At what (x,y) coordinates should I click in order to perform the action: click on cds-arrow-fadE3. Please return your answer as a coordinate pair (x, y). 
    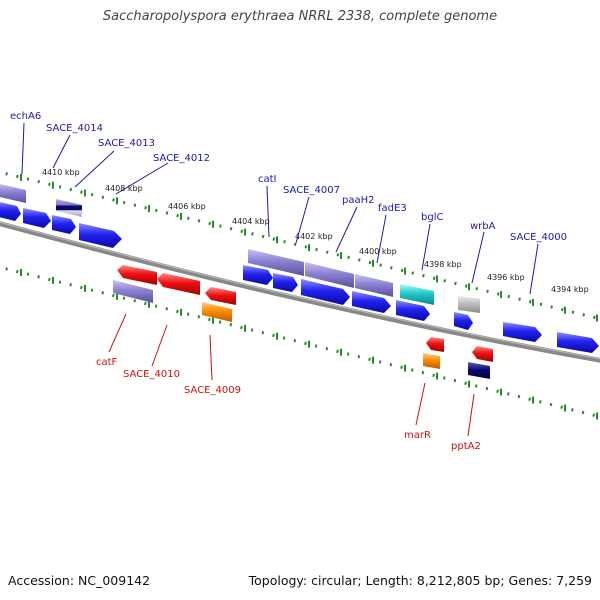
    Looking at the image, I should click on (371, 302).